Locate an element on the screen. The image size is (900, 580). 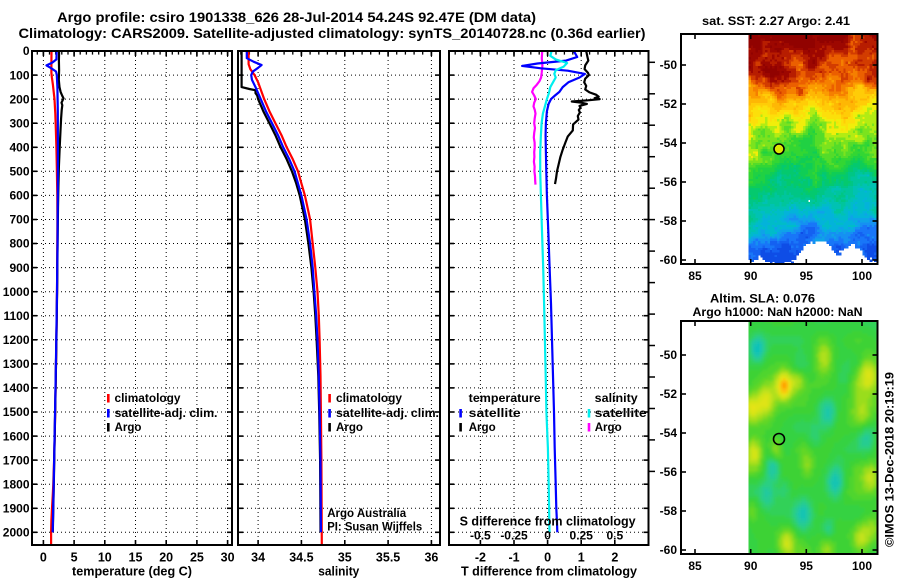
svg-text: 2000 is located at coordinates (16, 533).